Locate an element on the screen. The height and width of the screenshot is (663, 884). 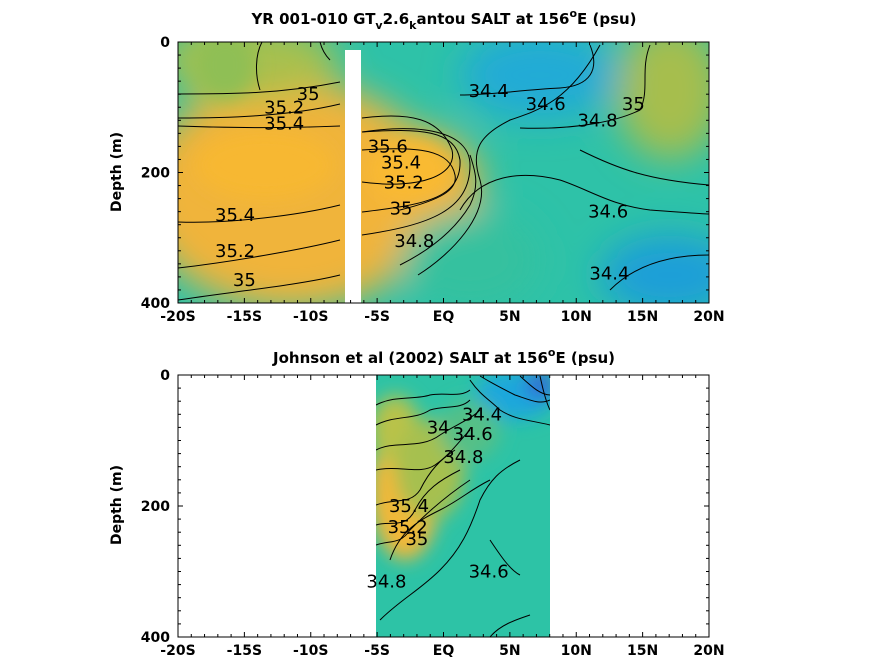
bottom-heatmap is located at coordinates (463, 506).